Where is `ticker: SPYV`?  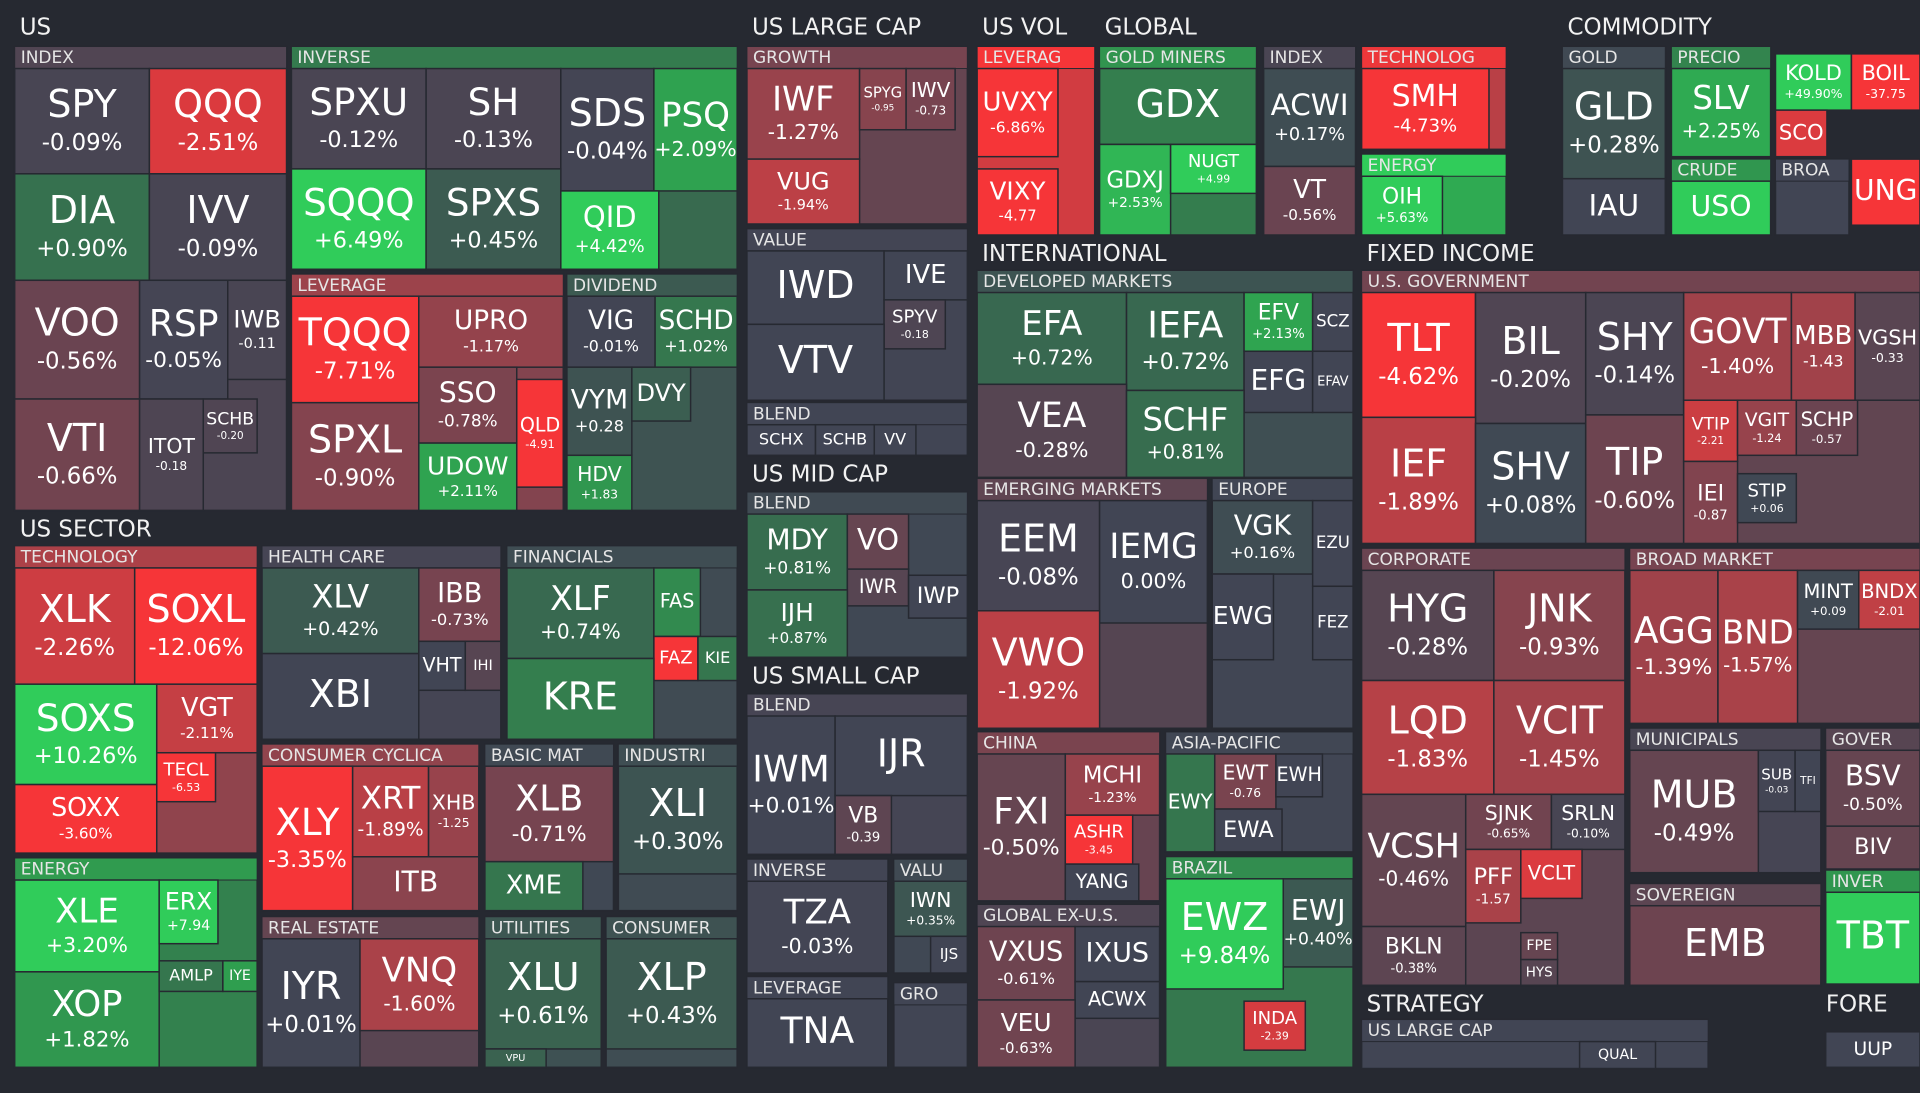
ticker: SPYV is located at coordinates (915, 316).